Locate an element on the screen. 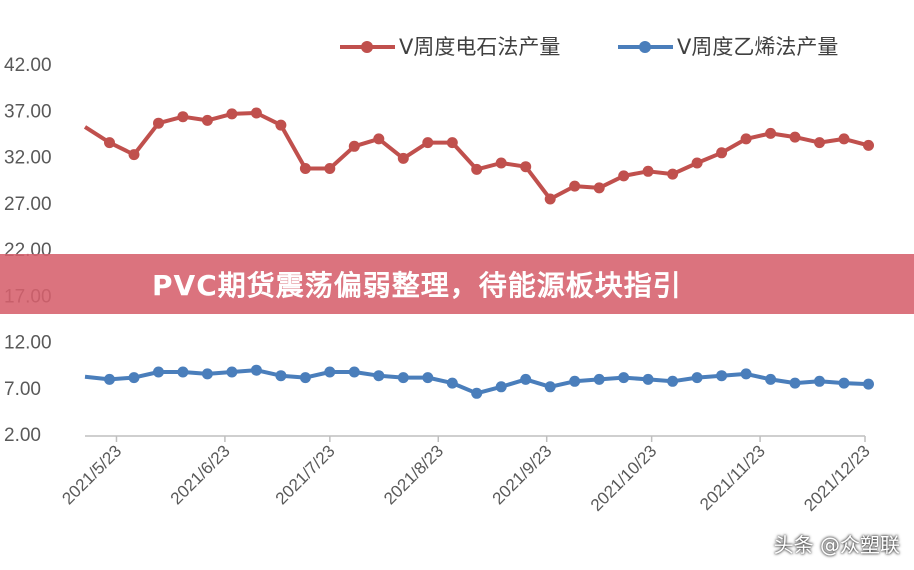 This screenshot has width=914, height=570. legend-item-carbide: V周度电石法产量 is located at coordinates (450, 47).